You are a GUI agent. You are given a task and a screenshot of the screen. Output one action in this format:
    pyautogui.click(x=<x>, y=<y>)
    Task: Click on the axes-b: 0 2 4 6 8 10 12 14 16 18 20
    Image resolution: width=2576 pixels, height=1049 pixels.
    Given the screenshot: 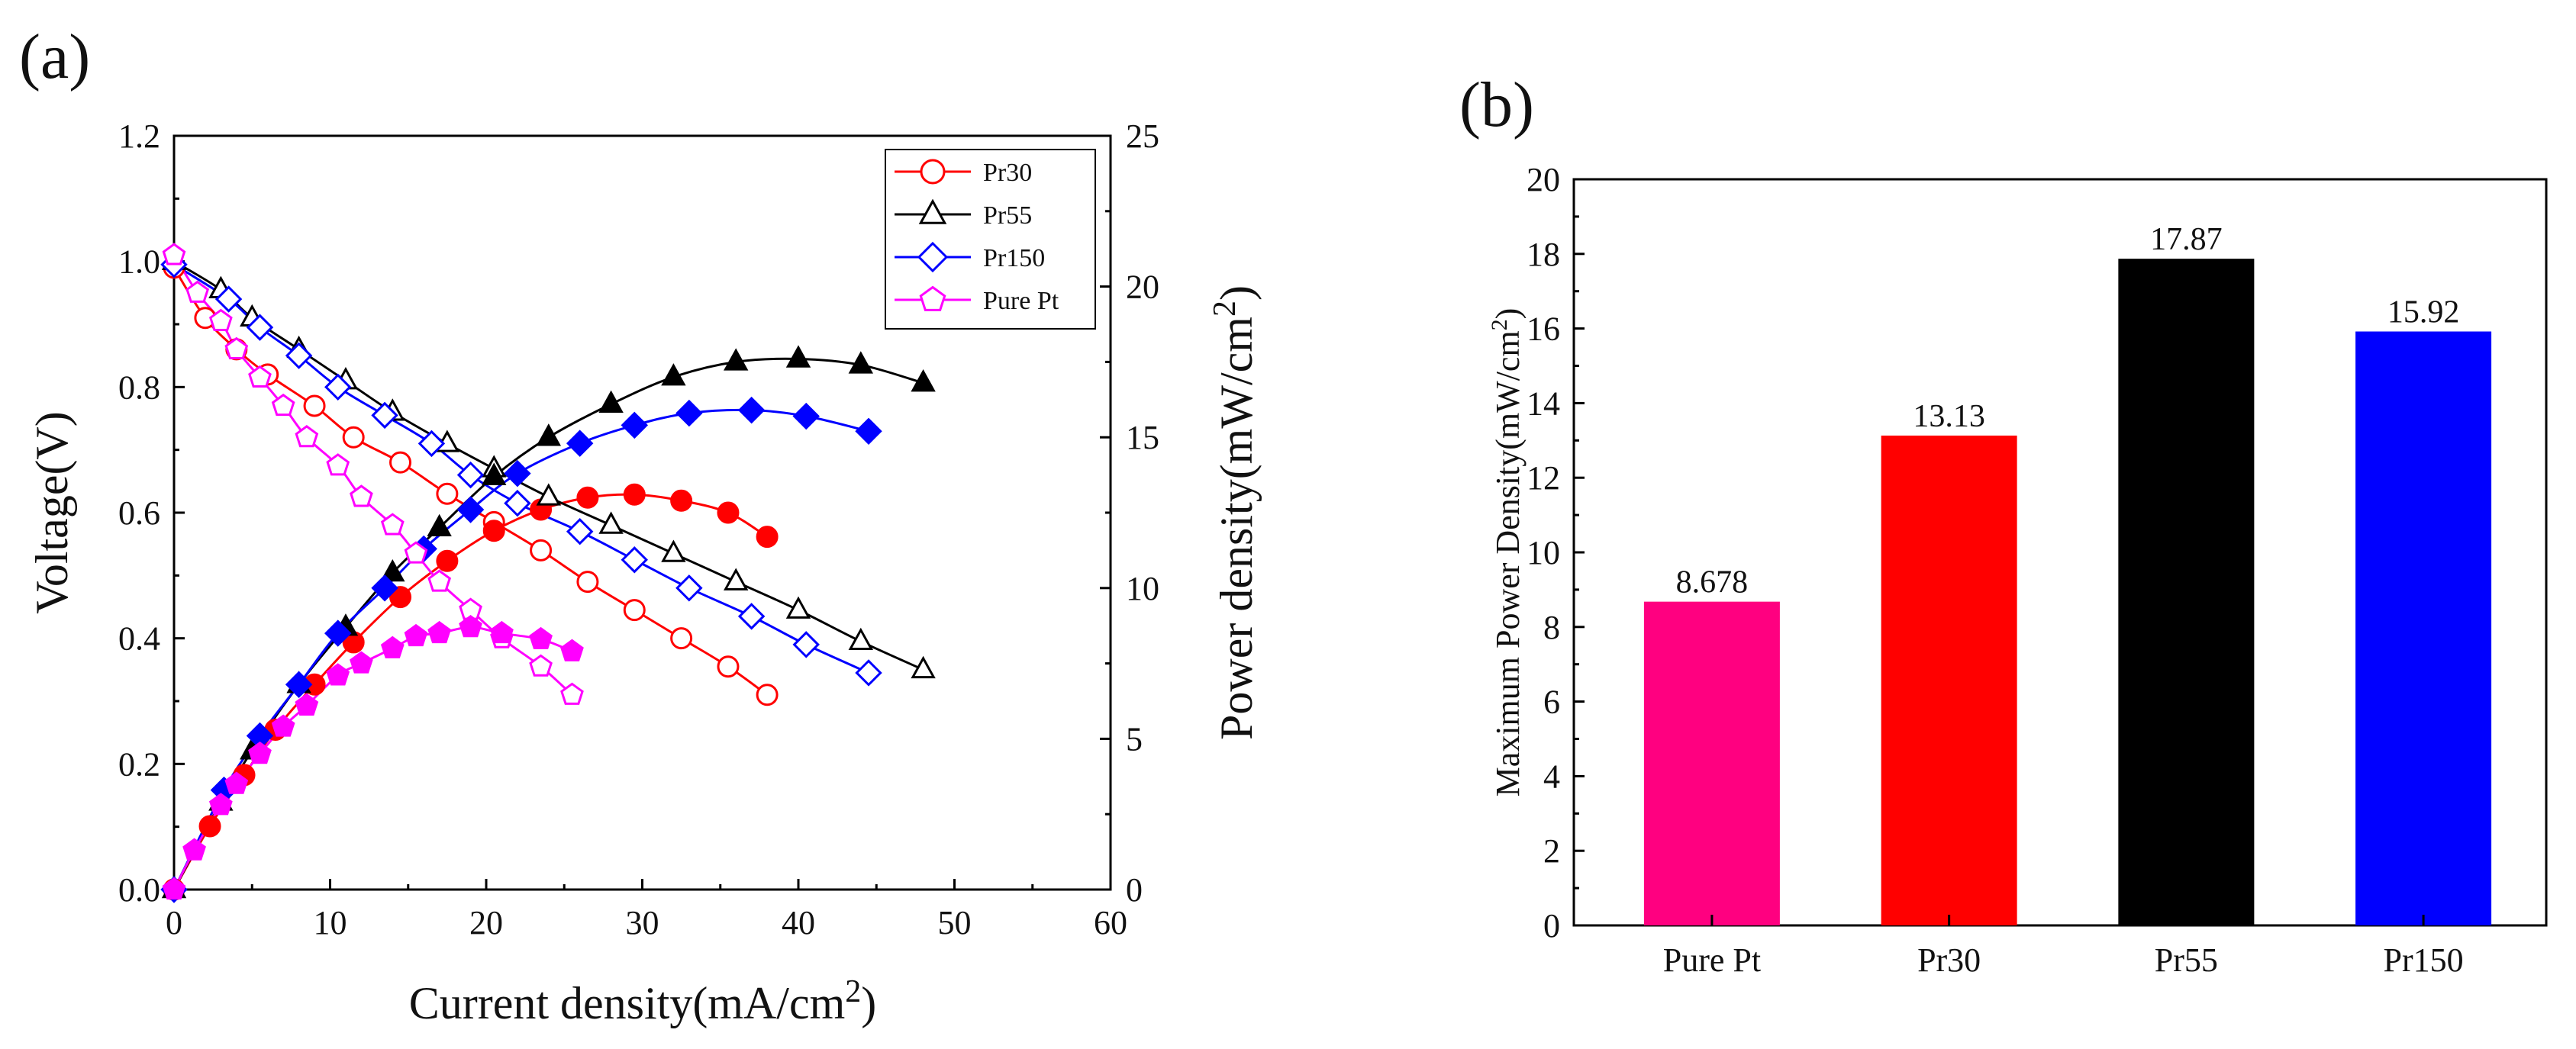 What is the action you would take?
    pyautogui.click(x=1556, y=552)
    